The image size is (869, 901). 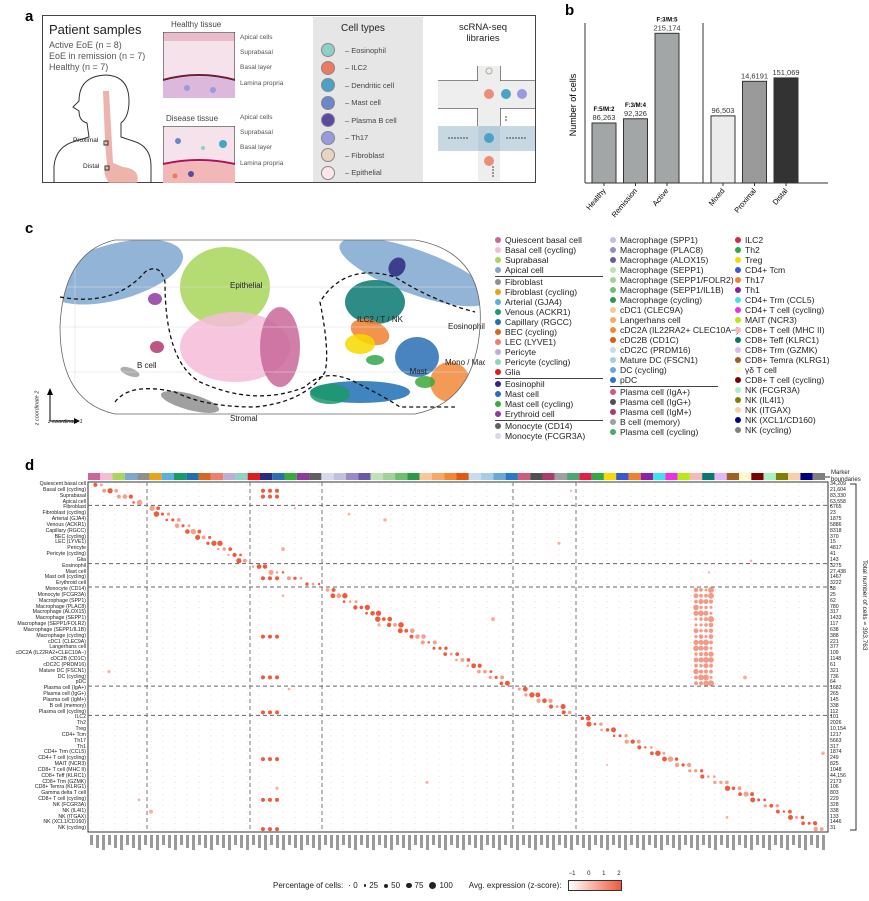 I want to click on region-label: Eosinophil, so click(x=466, y=326).